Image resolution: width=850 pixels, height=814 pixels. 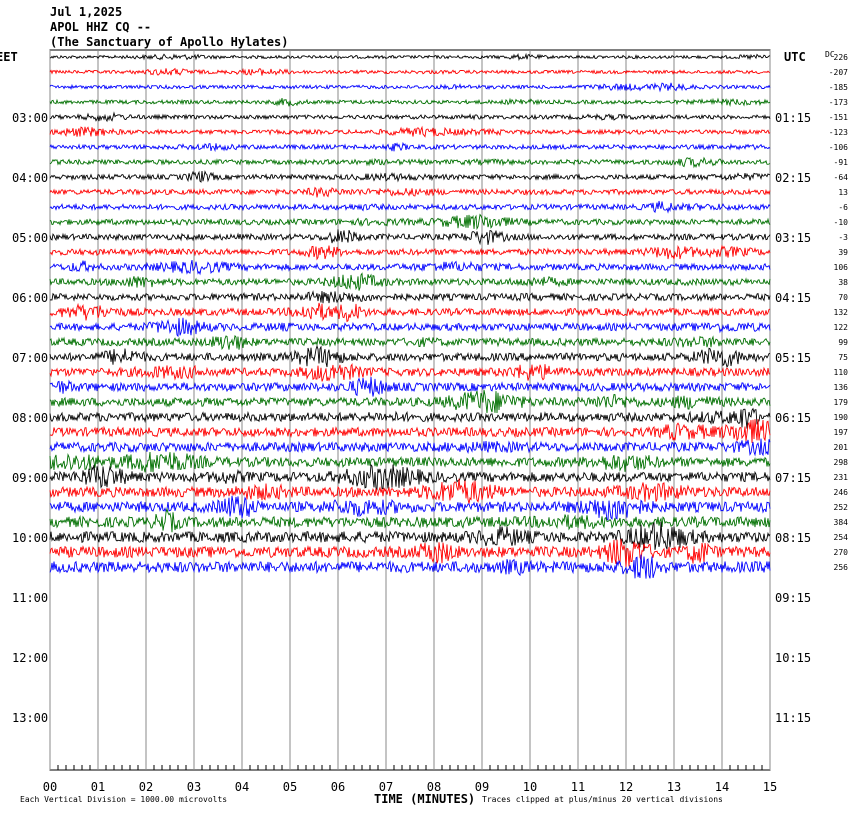 I want to click on x-tick-label: 06, so click(x=338, y=787).